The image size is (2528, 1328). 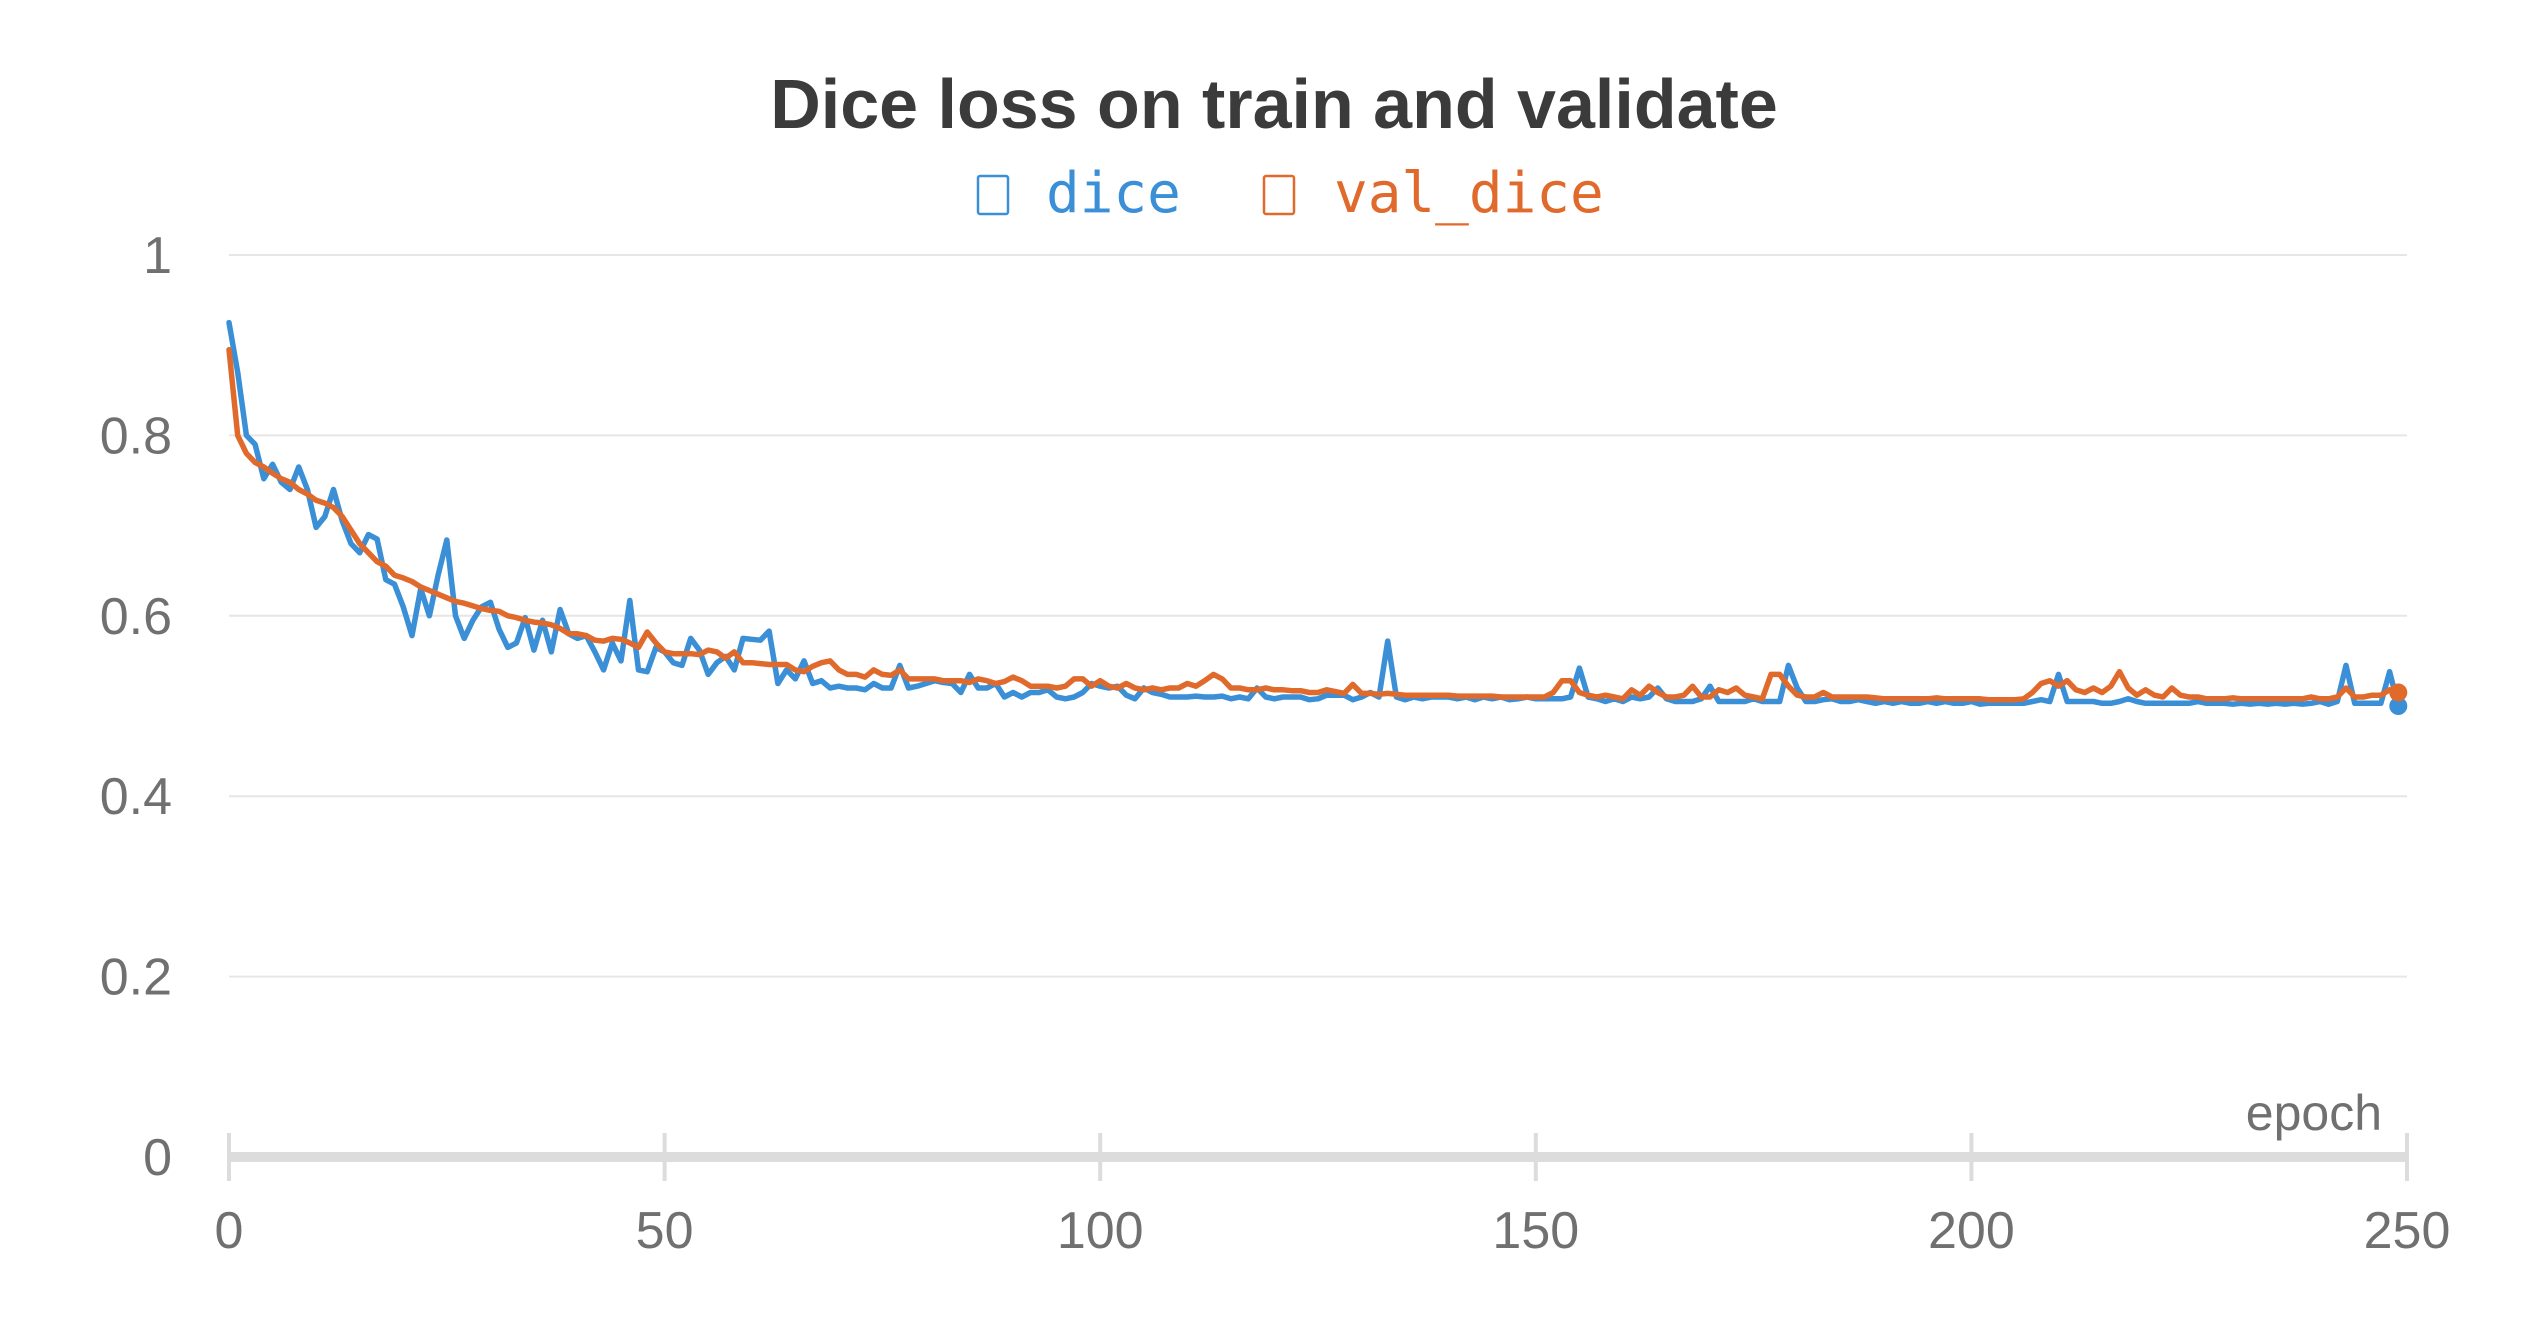 What do you see at coordinates (993, 195) in the screenshot?
I see `legend-swatch-dice` at bounding box center [993, 195].